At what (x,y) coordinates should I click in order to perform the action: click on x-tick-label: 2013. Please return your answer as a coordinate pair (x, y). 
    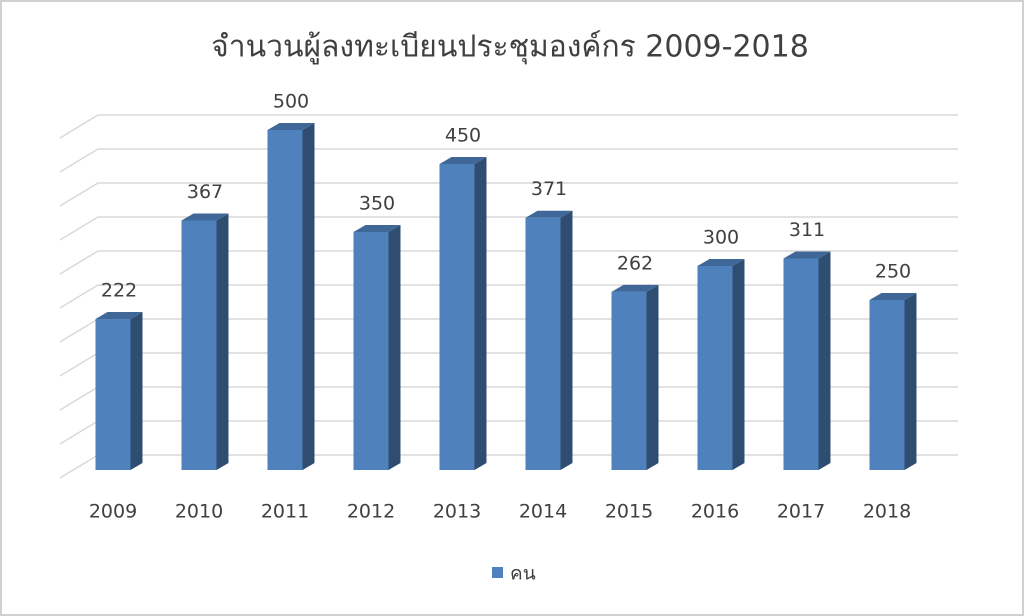
    Looking at the image, I should click on (457, 512).